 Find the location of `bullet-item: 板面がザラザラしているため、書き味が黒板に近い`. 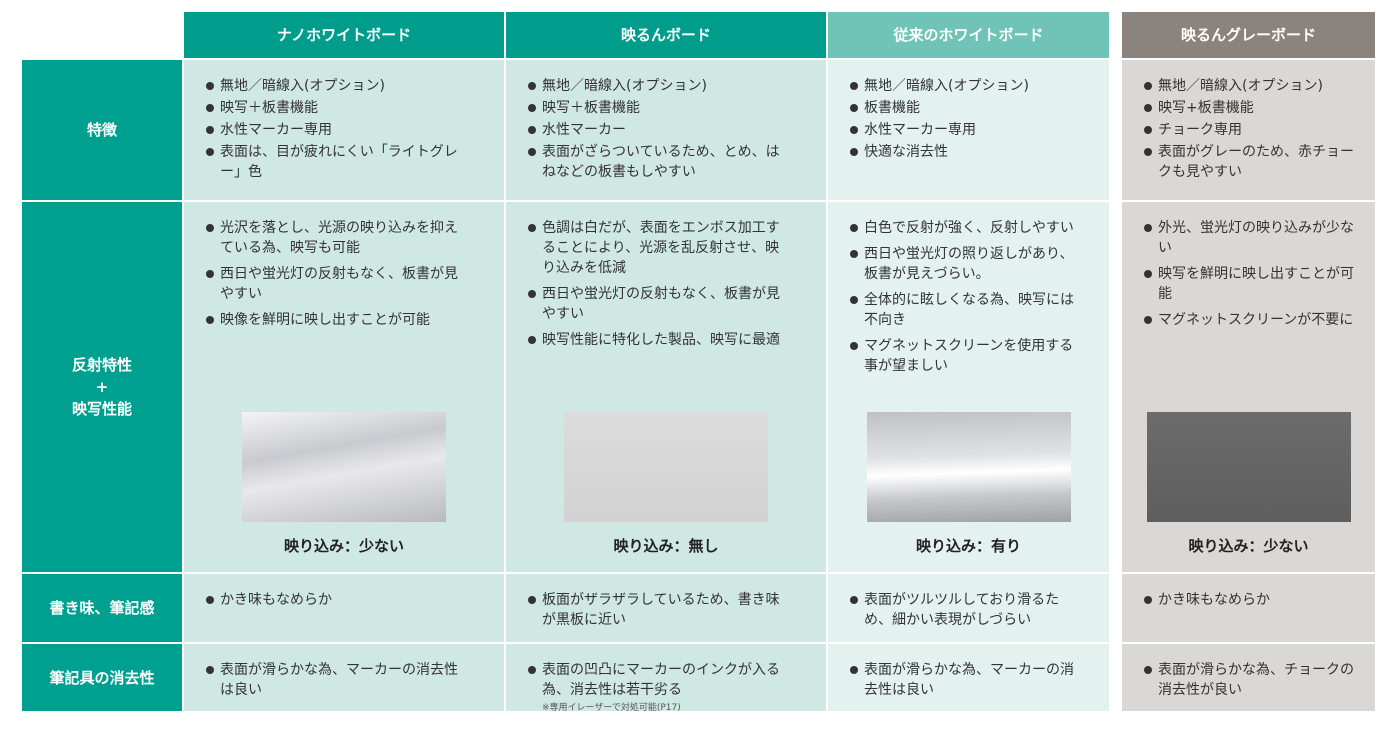

bullet-item: 板面がザラザラしているため、書き味が黒板に近い is located at coordinates (660, 610).